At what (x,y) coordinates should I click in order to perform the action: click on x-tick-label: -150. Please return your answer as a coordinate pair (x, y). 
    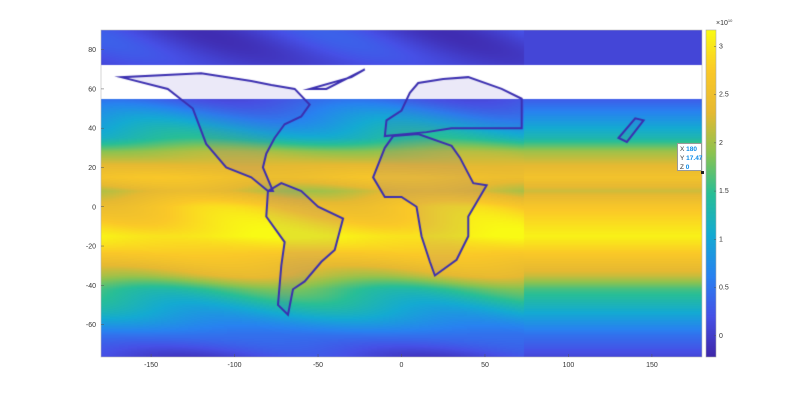
    Looking at the image, I should click on (151, 365).